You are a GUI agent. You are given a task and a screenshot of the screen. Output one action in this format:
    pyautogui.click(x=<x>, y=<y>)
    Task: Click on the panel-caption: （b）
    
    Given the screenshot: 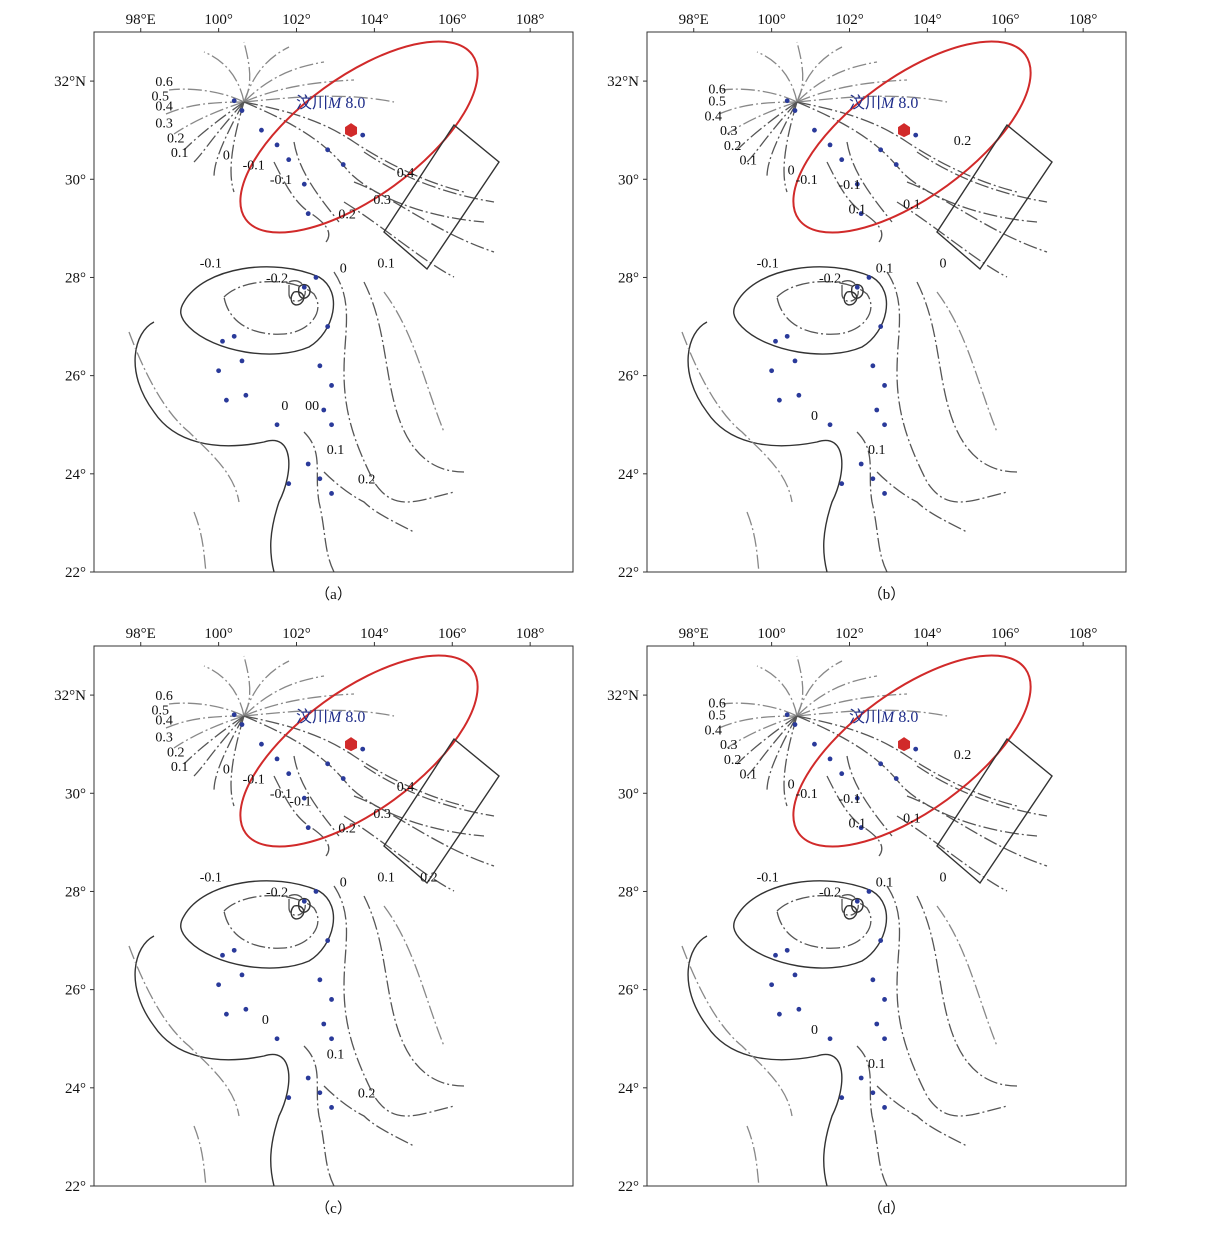 What is the action you would take?
    pyautogui.click(x=887, y=594)
    